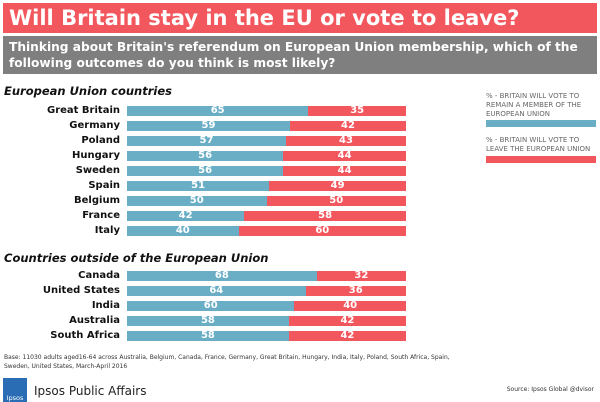 This screenshot has height=402, width=600. Describe the element at coordinates (322, 231) in the screenshot. I see `bar-leave: 60` at that location.